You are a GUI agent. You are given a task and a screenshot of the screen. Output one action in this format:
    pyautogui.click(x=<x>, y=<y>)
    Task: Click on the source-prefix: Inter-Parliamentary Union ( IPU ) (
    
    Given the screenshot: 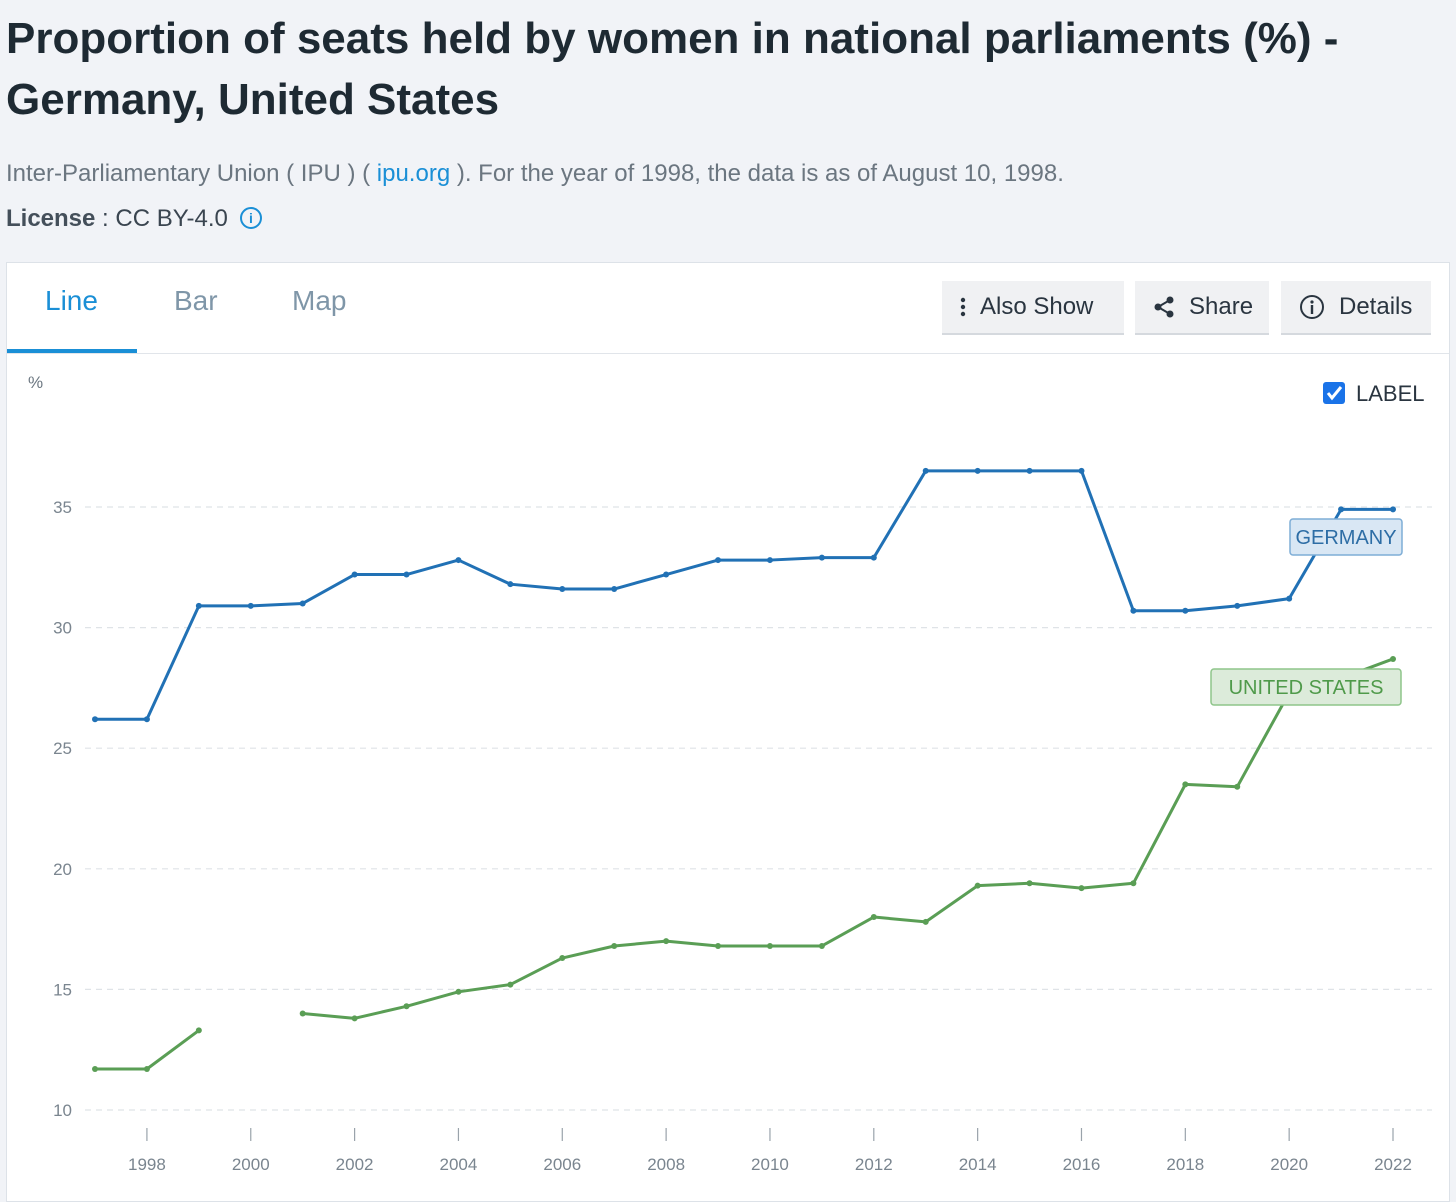 What is the action you would take?
    pyautogui.click(x=191, y=173)
    